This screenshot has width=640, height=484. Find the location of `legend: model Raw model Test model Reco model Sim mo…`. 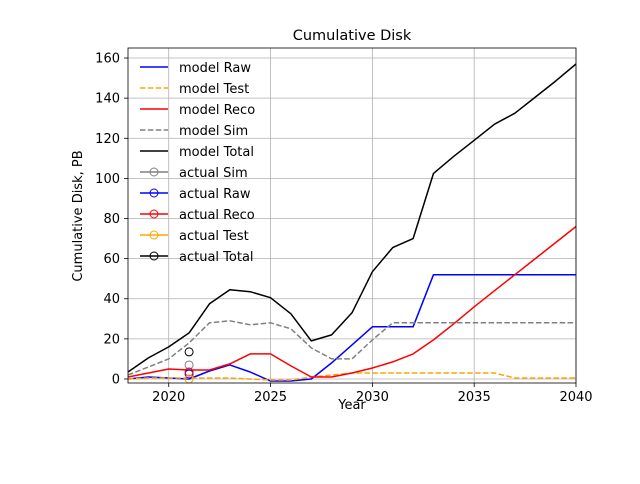

legend: model Raw model Test model Reco model Sim mo… is located at coordinates (197, 163).